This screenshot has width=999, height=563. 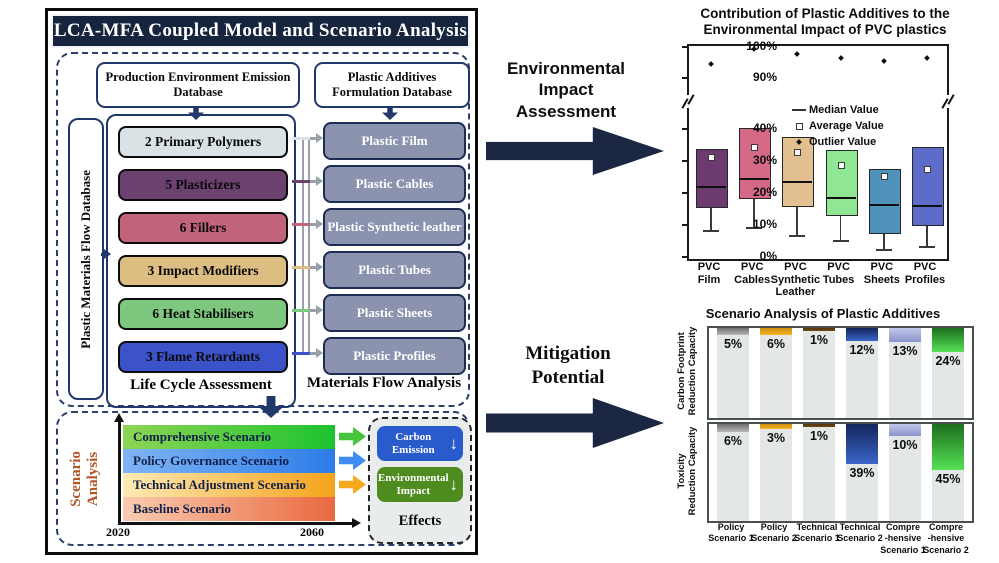 What do you see at coordinates (229, 509) in the screenshot?
I see `scenario-bar: Baseline Scenario` at bounding box center [229, 509].